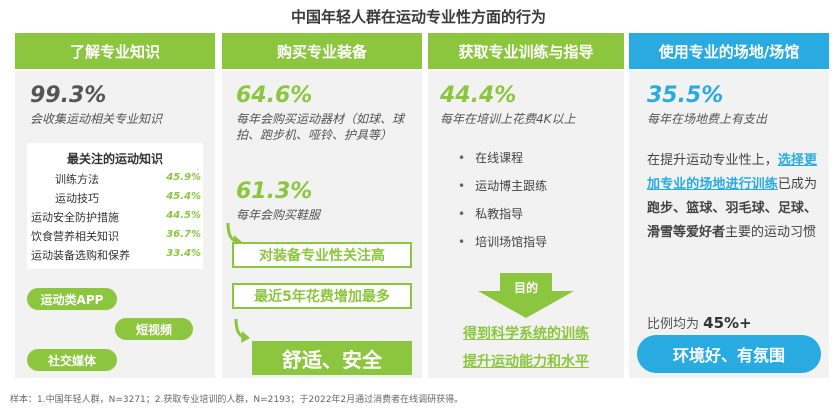 This screenshot has height=412, width=837. Describe the element at coordinates (707, 119) in the screenshot. I see `stat-caption: 每年在场地费上有支出` at that location.